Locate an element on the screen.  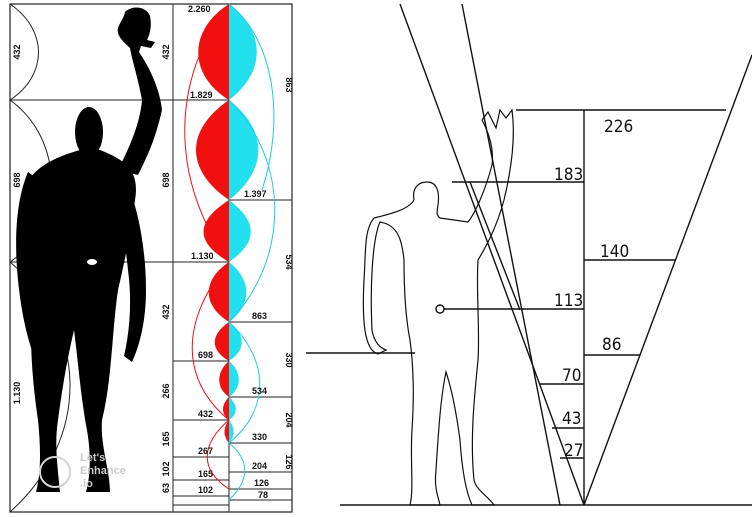
right-label-1: 534 is located at coordinates (289, 261).